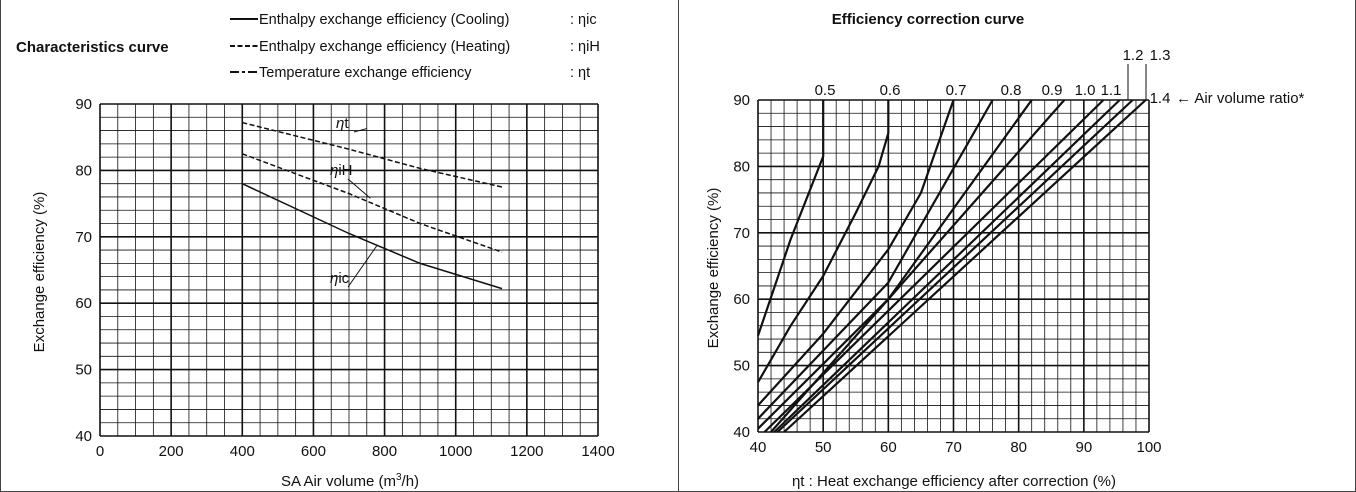 This screenshot has height=492, width=1356. I want to click on correction-curve-0.8, so click(875, 259).